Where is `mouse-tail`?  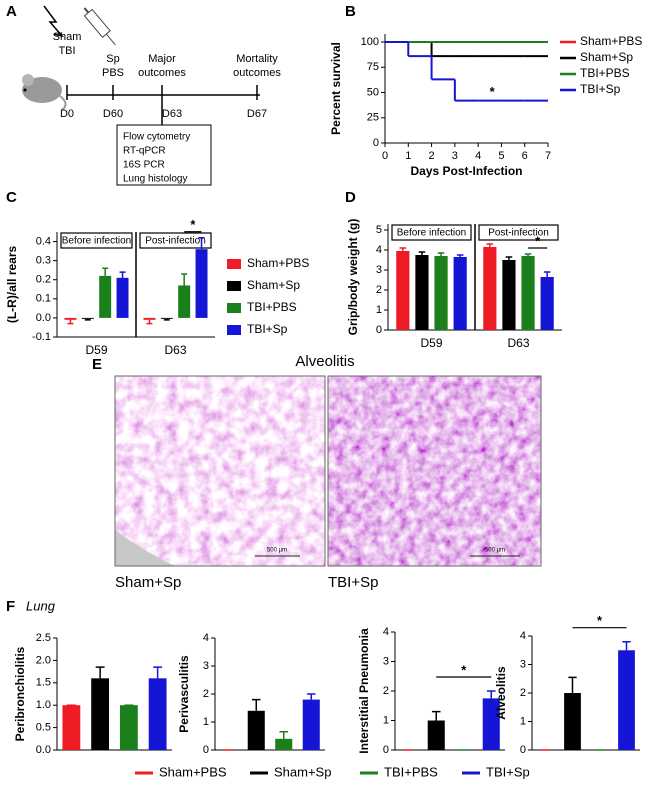 mouse-tail is located at coordinates (63, 103).